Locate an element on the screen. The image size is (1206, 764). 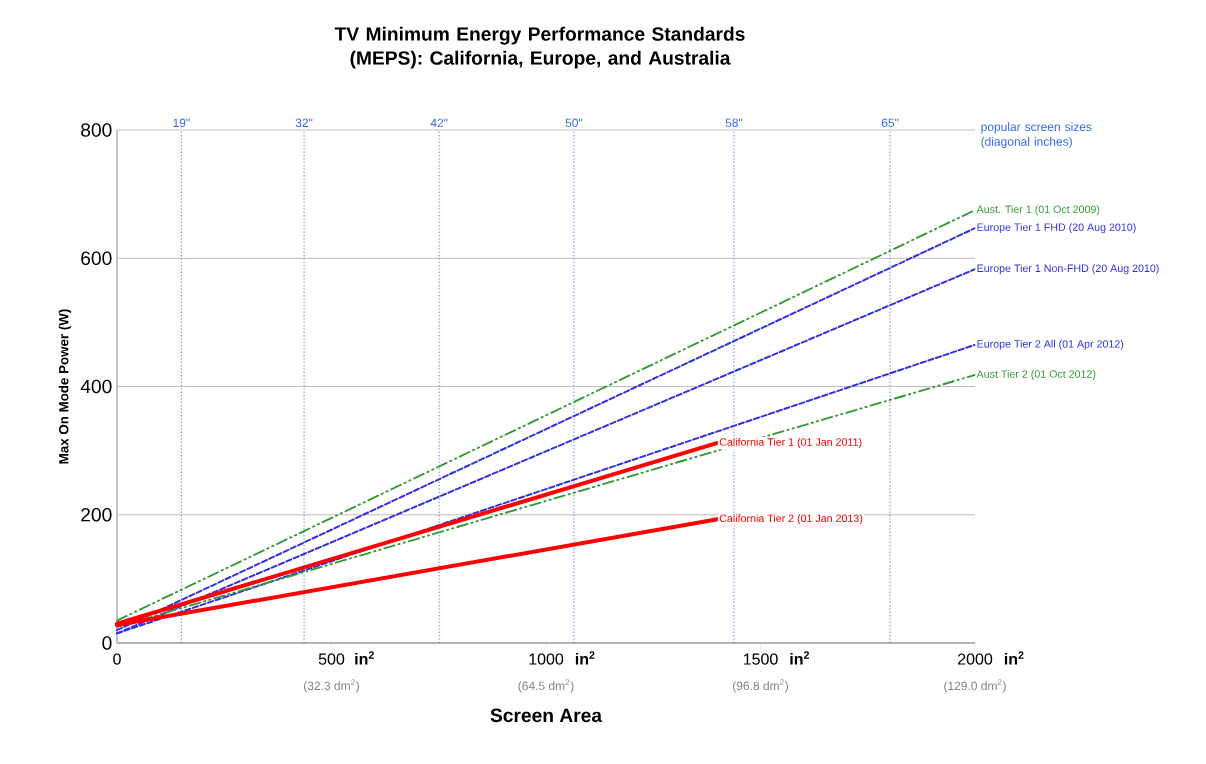
chart-title: TV Minimum Energy Performance Standards (MEPS): California, Europe, and Australia is located at coordinates (539, 47).